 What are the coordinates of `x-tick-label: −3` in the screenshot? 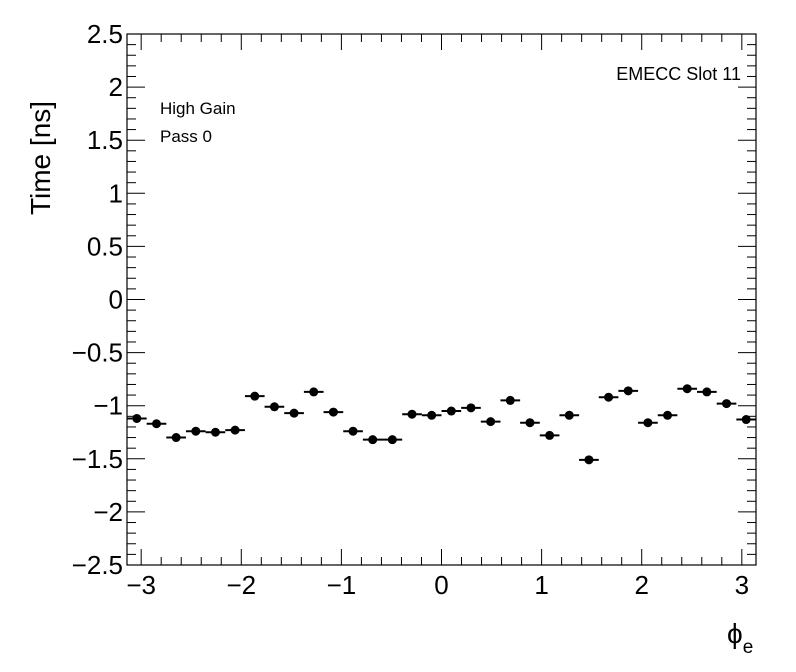 It's located at (141, 585).